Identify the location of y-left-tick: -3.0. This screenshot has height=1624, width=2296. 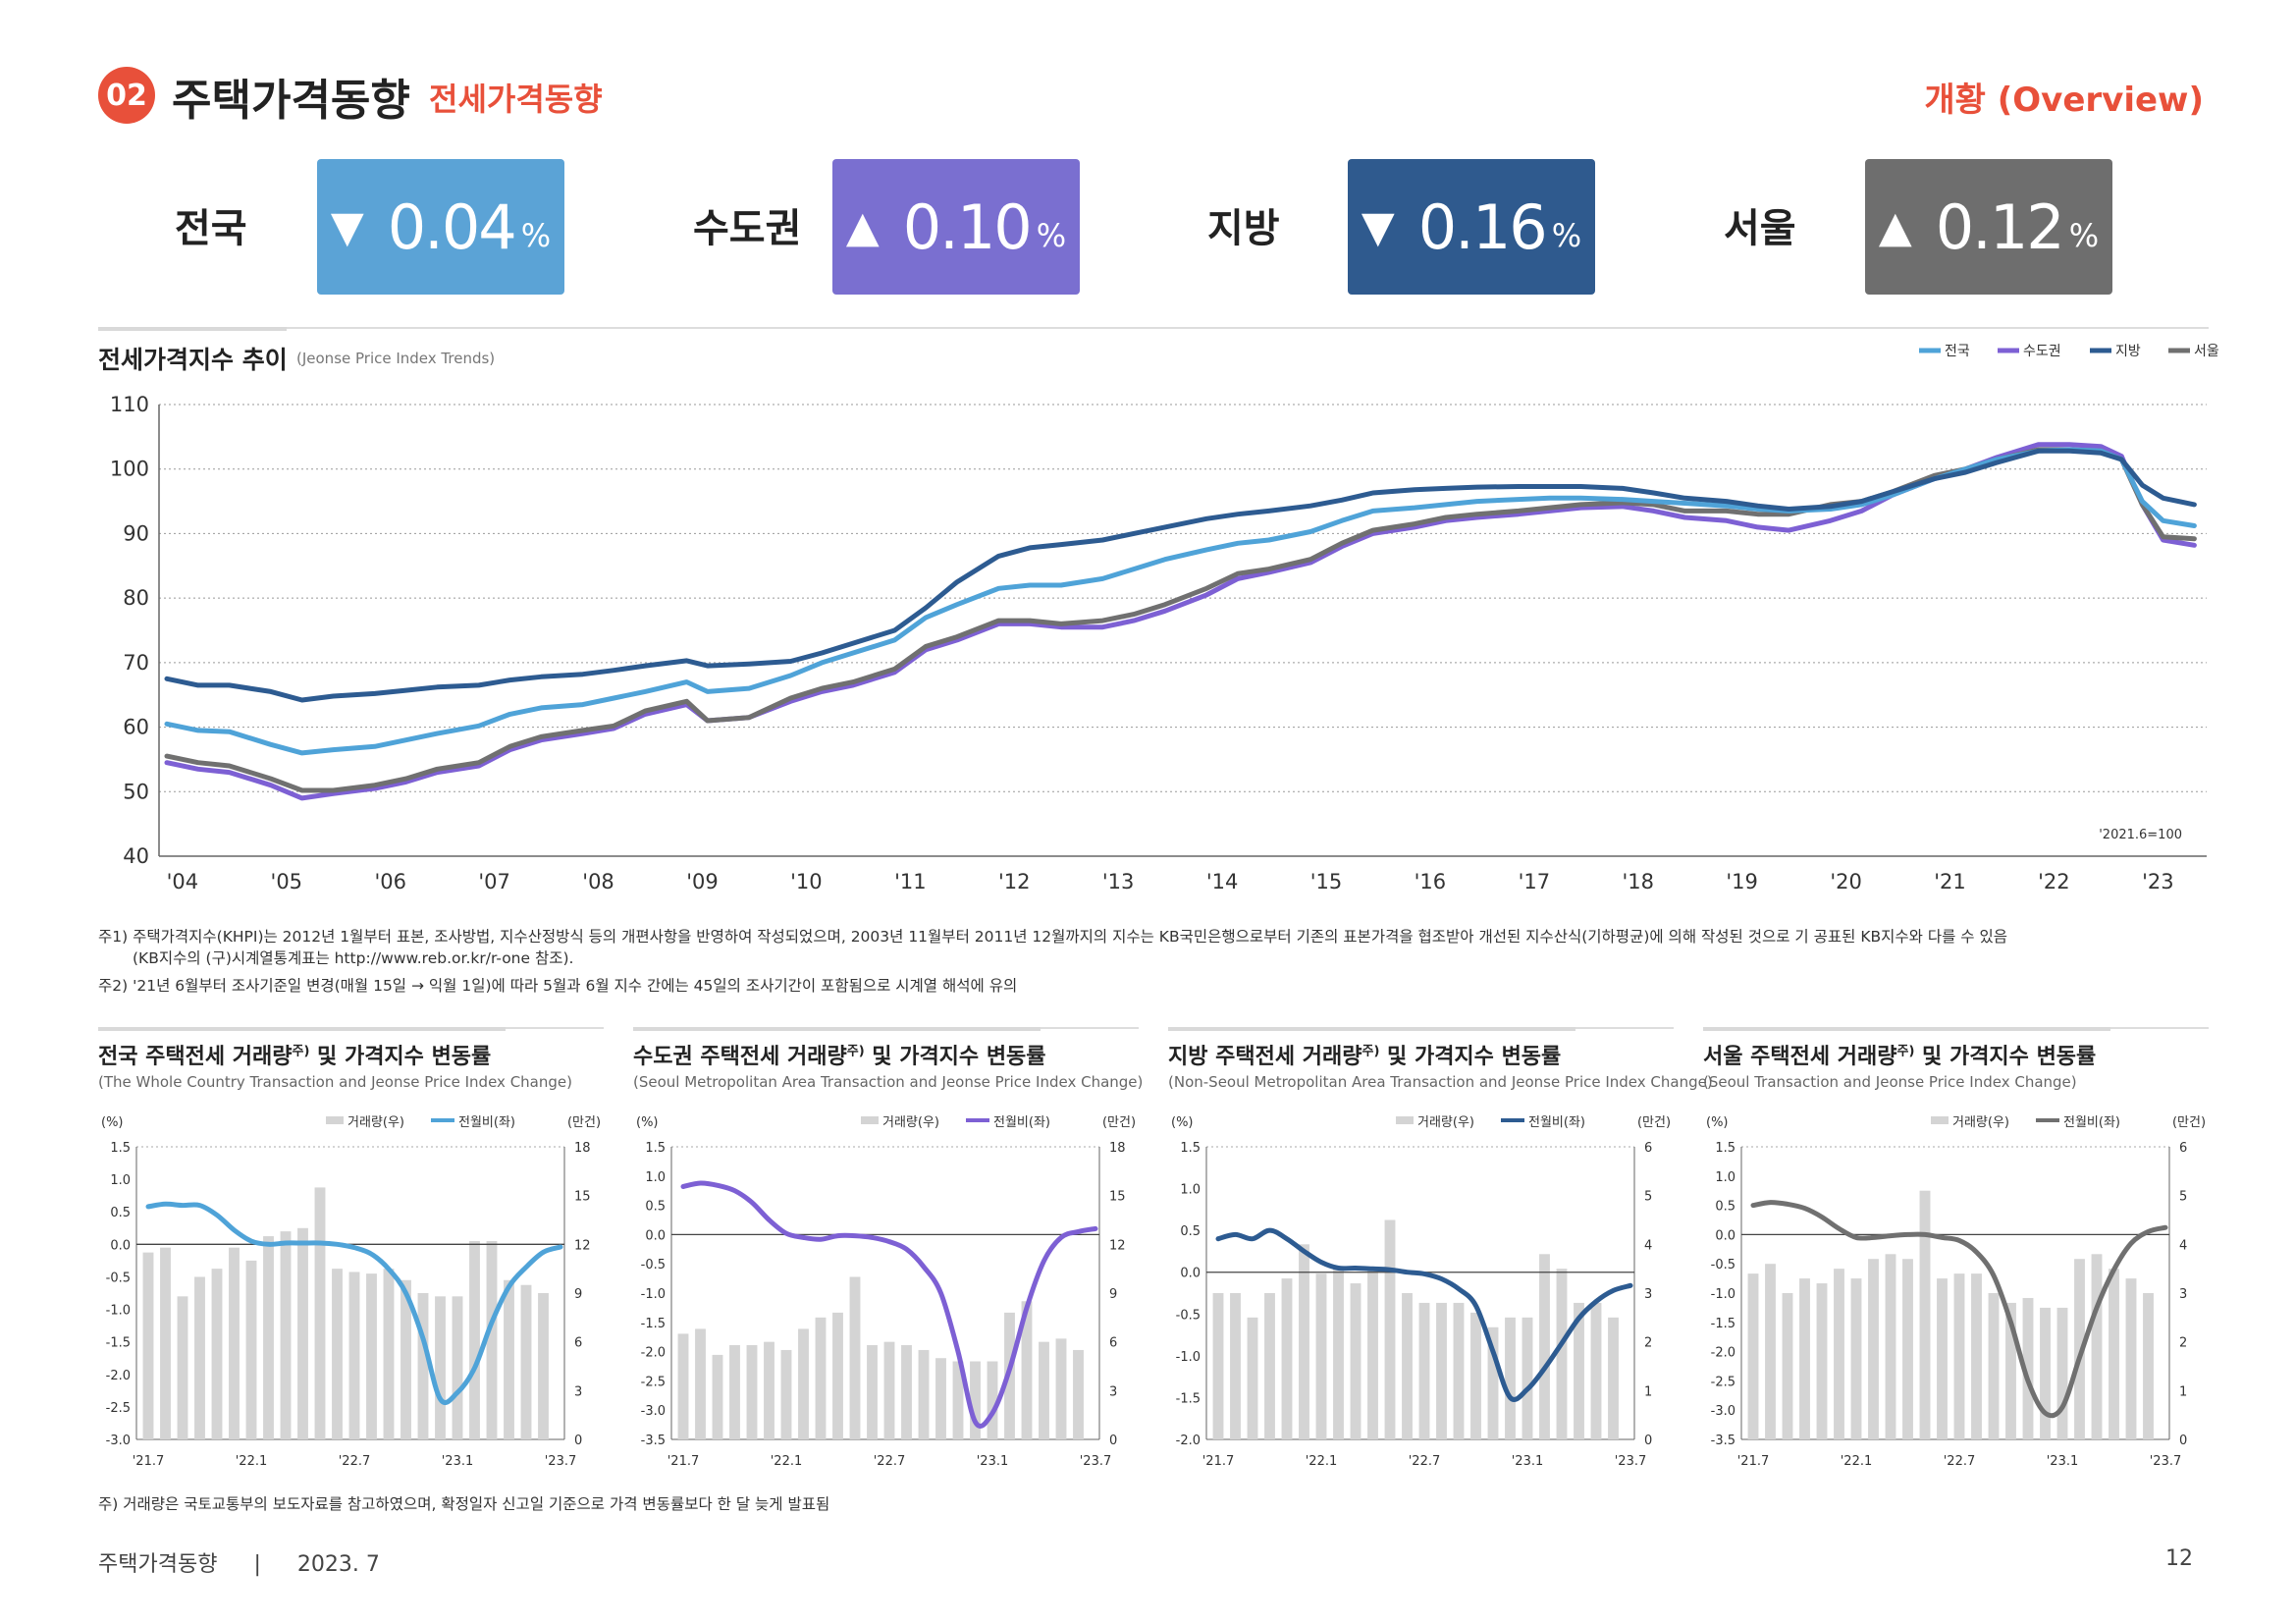
(1723, 1411).